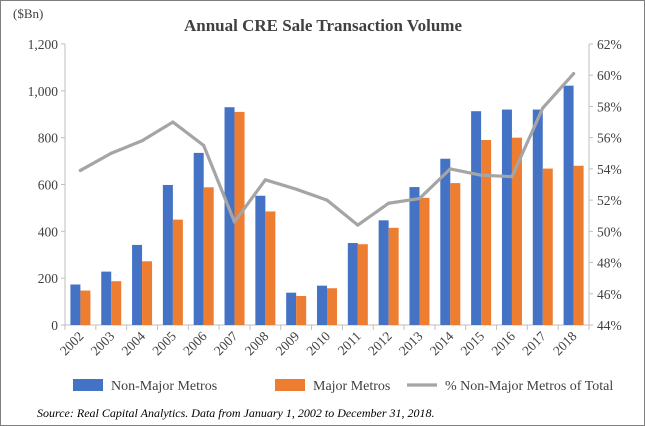 This screenshot has width=645, height=426. Describe the element at coordinates (609, 138) in the screenshot. I see `y2-tick-label: 56%` at that location.